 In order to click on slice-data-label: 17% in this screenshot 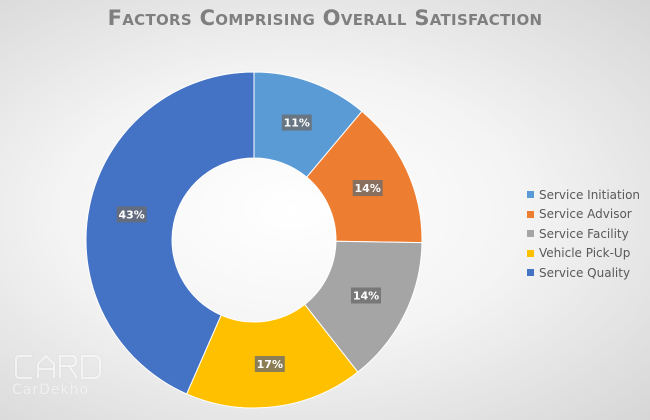, I will do `click(270, 364)`.